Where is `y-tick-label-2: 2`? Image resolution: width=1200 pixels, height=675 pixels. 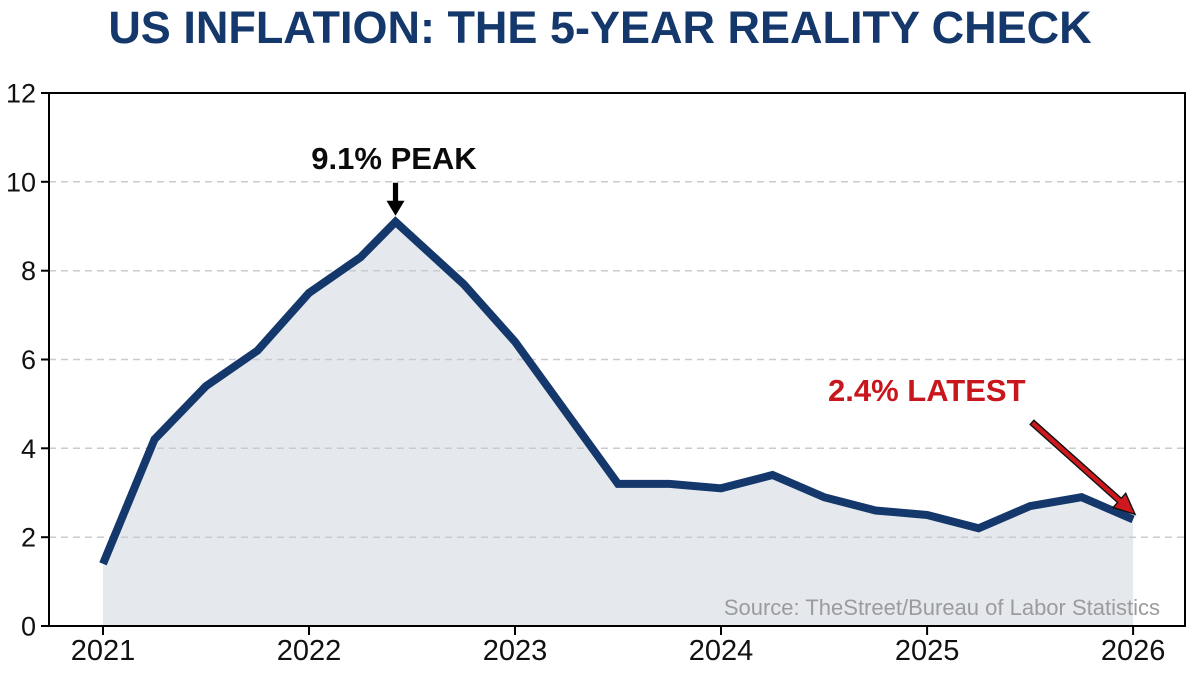
y-tick-label-2: 2 is located at coordinates (28, 538).